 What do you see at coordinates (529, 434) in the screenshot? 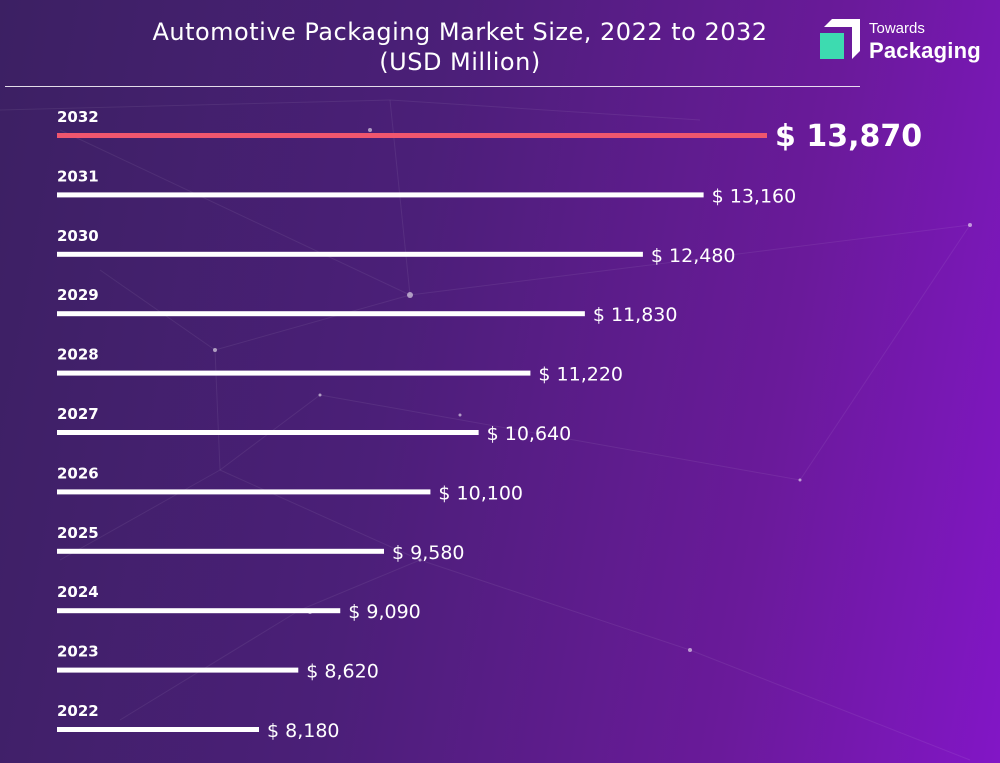
I see `value-label-2027: $ 10,640` at bounding box center [529, 434].